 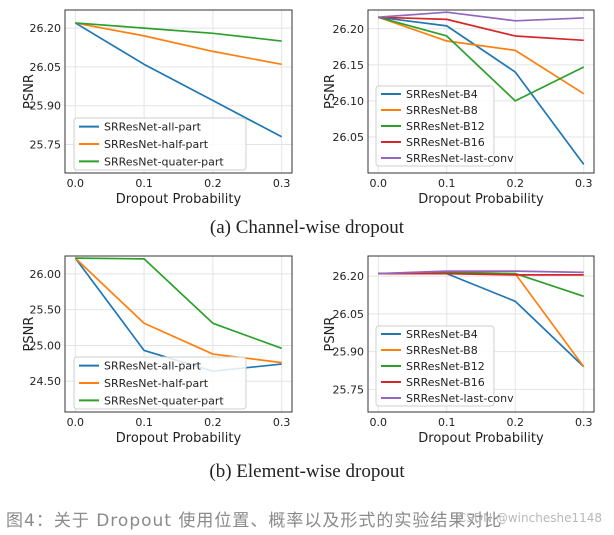 What do you see at coordinates (307, 227) in the screenshot?
I see `subfigure-caption-a: (a) Channel-wise dropout` at bounding box center [307, 227].